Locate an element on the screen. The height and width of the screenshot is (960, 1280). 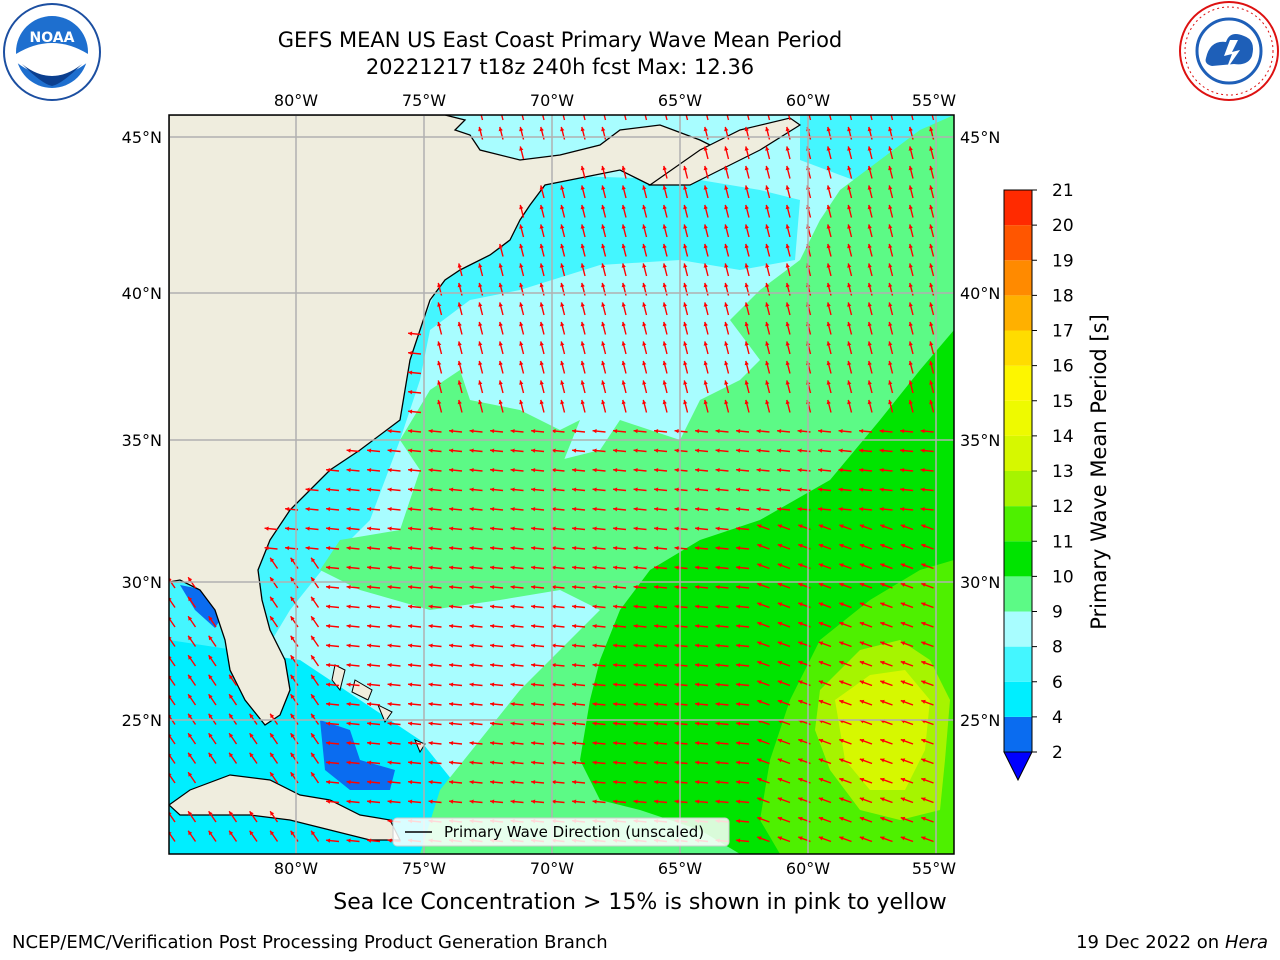
colorbar-segment is located at coordinates (1018, 243).